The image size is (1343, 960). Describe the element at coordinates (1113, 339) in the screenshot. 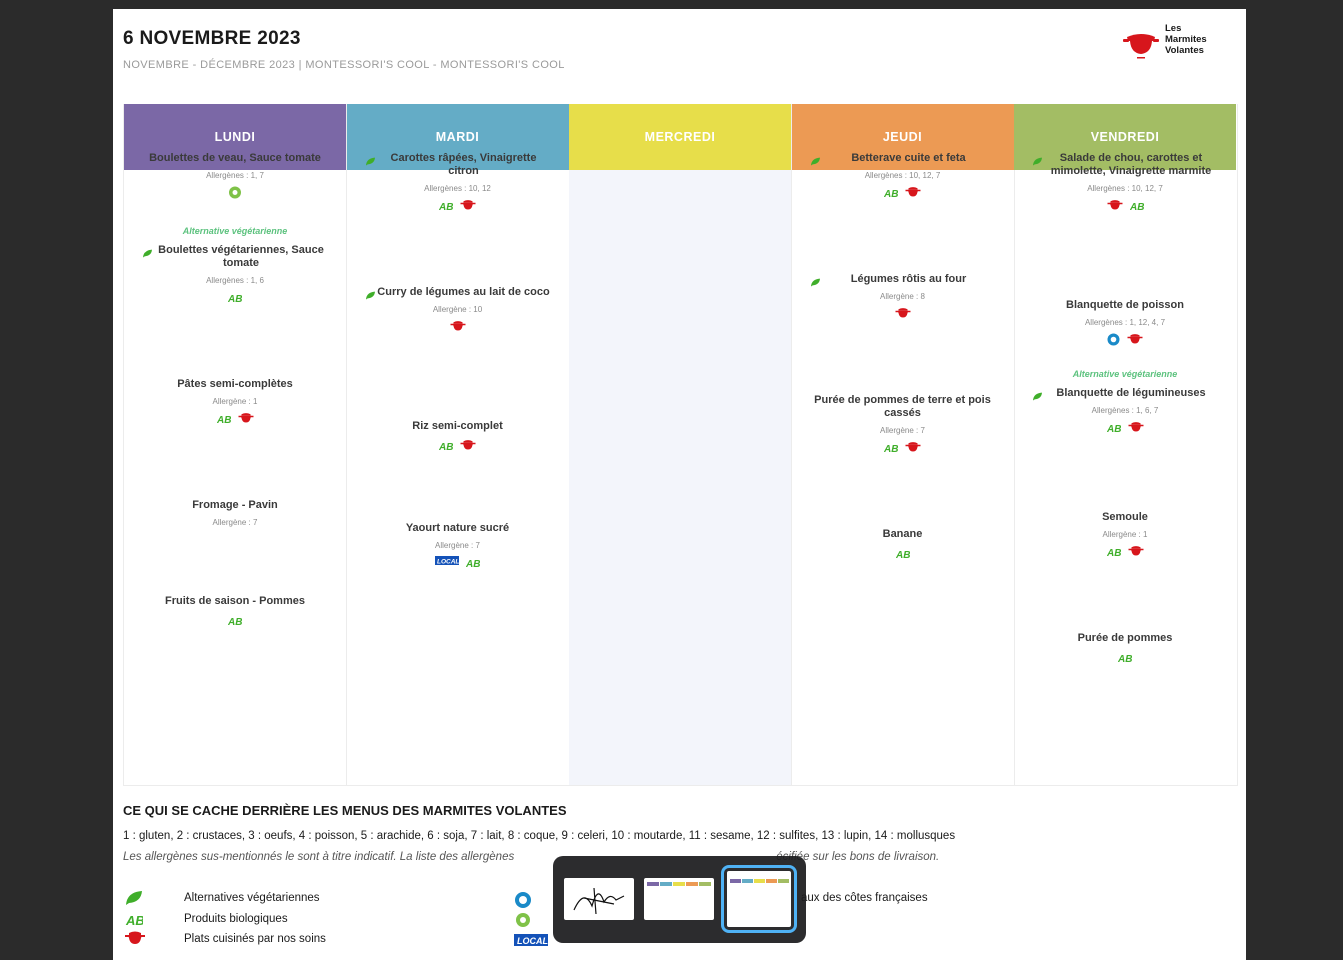

I see `fish-label-icon` at that location.